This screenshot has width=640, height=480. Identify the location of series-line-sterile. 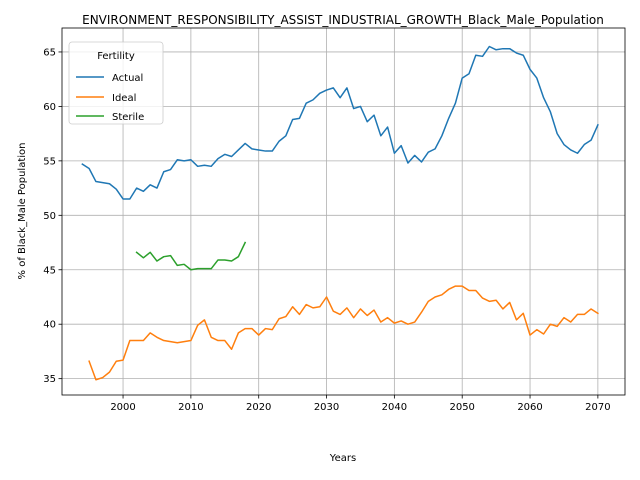
(191, 256).